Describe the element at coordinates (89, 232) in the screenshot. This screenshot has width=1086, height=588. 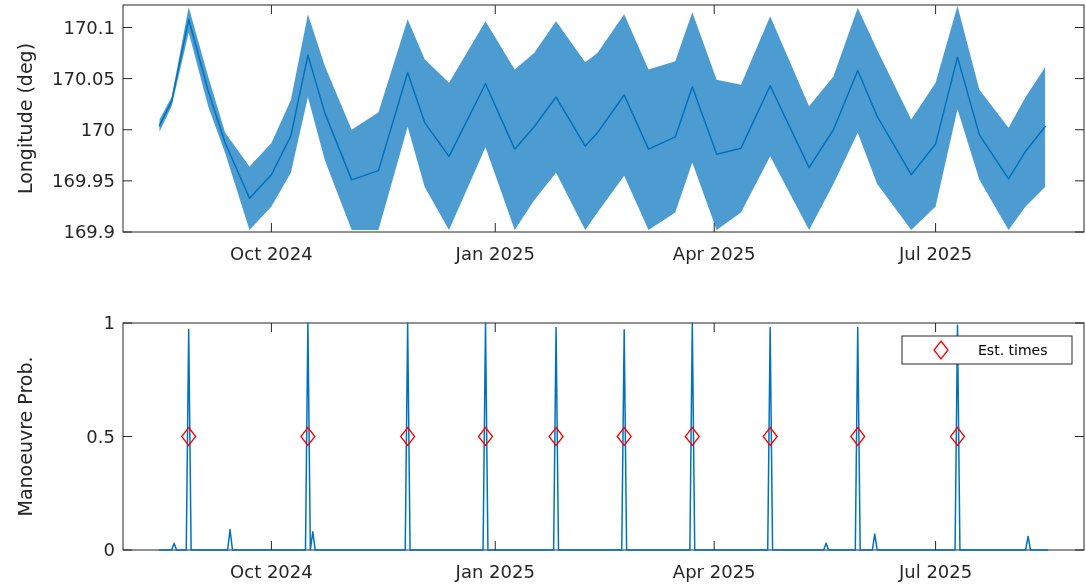
I see `y-tick-label: 169.9` at that location.